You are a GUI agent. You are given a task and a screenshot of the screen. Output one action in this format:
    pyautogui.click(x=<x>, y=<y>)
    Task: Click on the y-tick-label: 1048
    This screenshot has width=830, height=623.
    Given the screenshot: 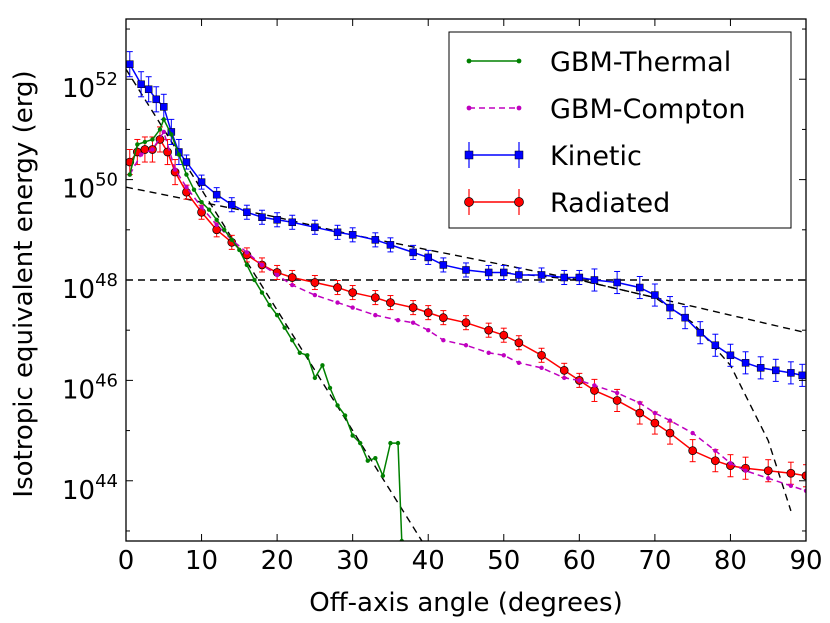 What is the action you would take?
    pyautogui.click(x=90, y=287)
    